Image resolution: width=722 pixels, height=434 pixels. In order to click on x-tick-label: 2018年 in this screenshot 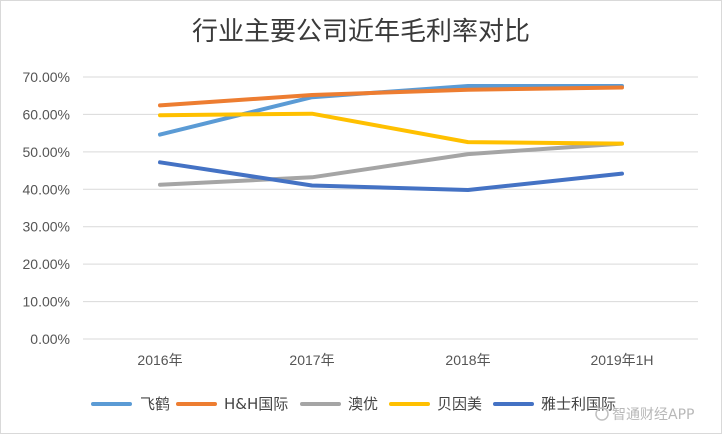, I will do `click(467, 360)`.